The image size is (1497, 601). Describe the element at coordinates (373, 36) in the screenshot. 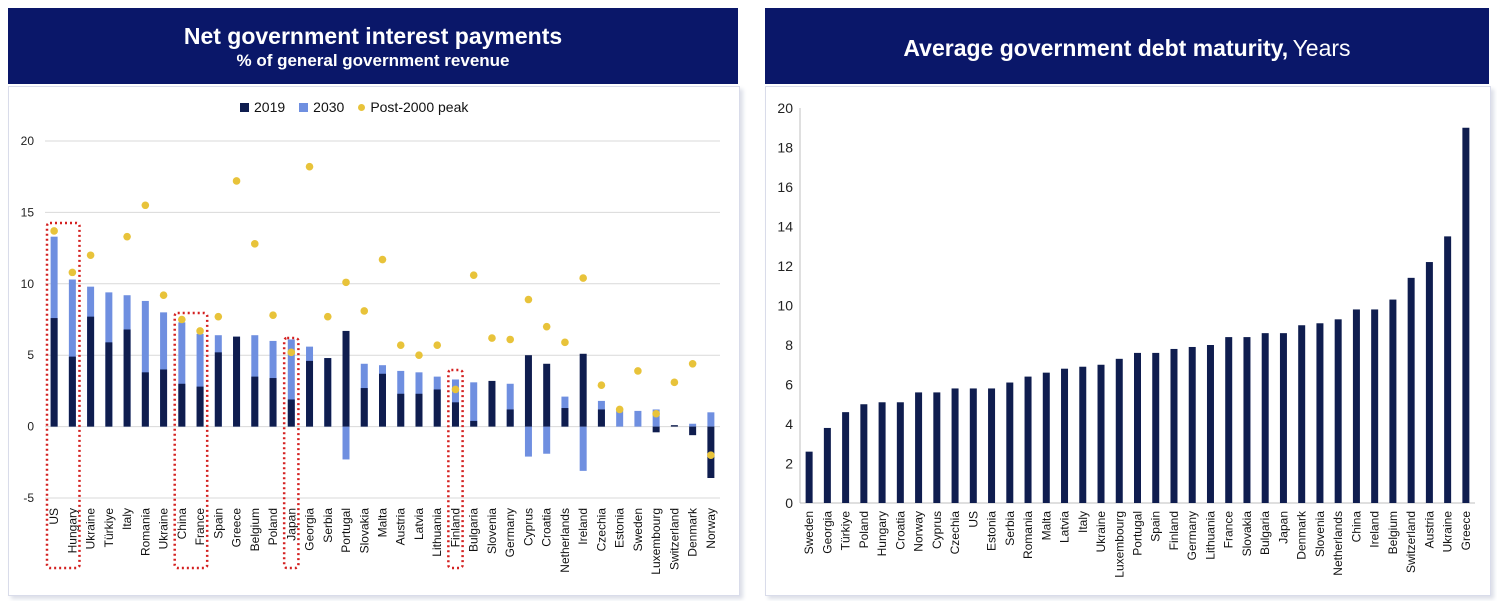

I see `left-chart-title: Net government interest payments` at that location.